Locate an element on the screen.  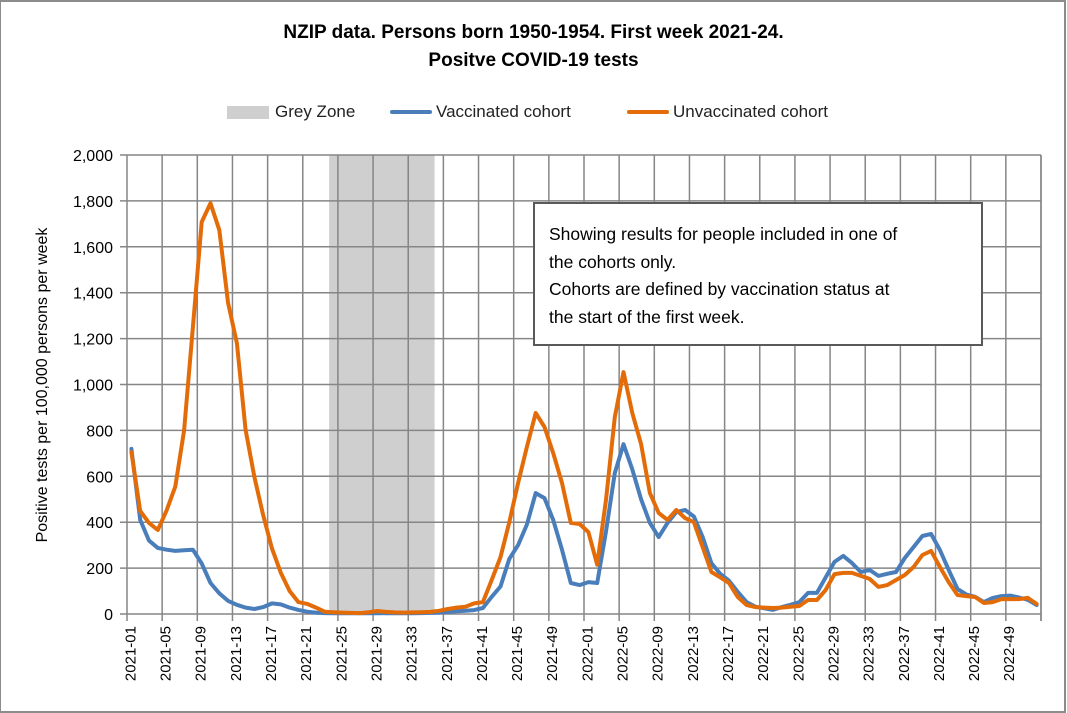
x-tick-label: 2022-01 is located at coordinates (587, 653).